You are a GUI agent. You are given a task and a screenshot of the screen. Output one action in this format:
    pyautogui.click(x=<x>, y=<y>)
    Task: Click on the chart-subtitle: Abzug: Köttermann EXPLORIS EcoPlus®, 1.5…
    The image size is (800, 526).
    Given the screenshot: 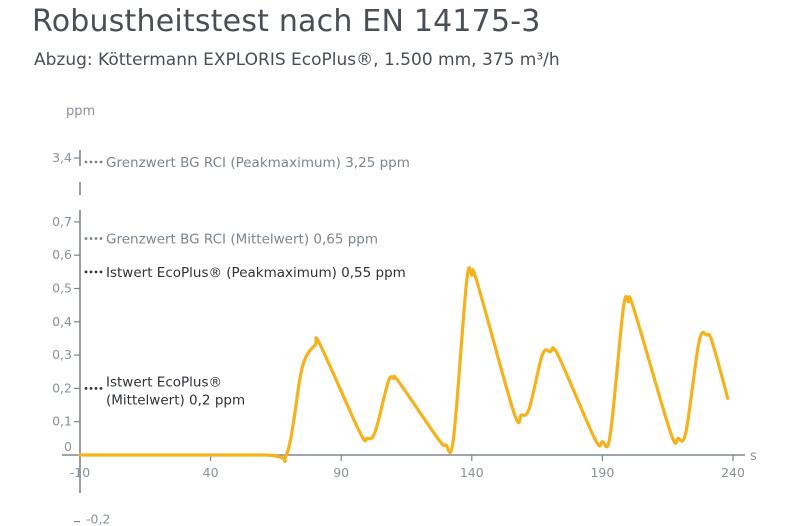 What is the action you would take?
    pyautogui.click(x=297, y=60)
    